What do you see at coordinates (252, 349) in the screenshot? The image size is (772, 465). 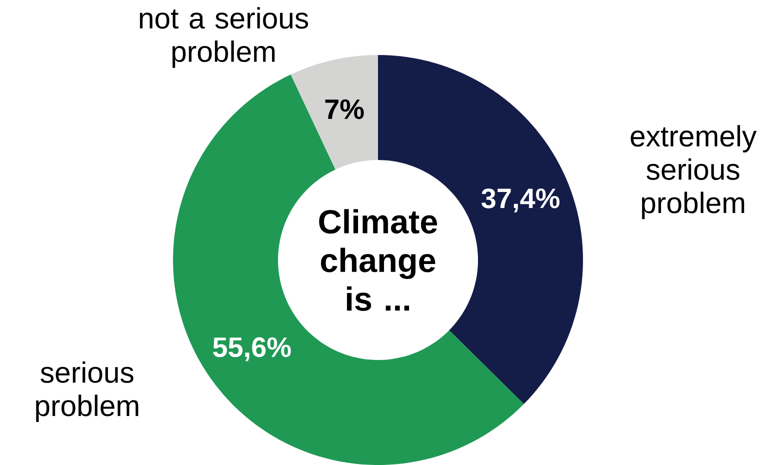 I see `data-label: 55,6%` at bounding box center [252, 349].